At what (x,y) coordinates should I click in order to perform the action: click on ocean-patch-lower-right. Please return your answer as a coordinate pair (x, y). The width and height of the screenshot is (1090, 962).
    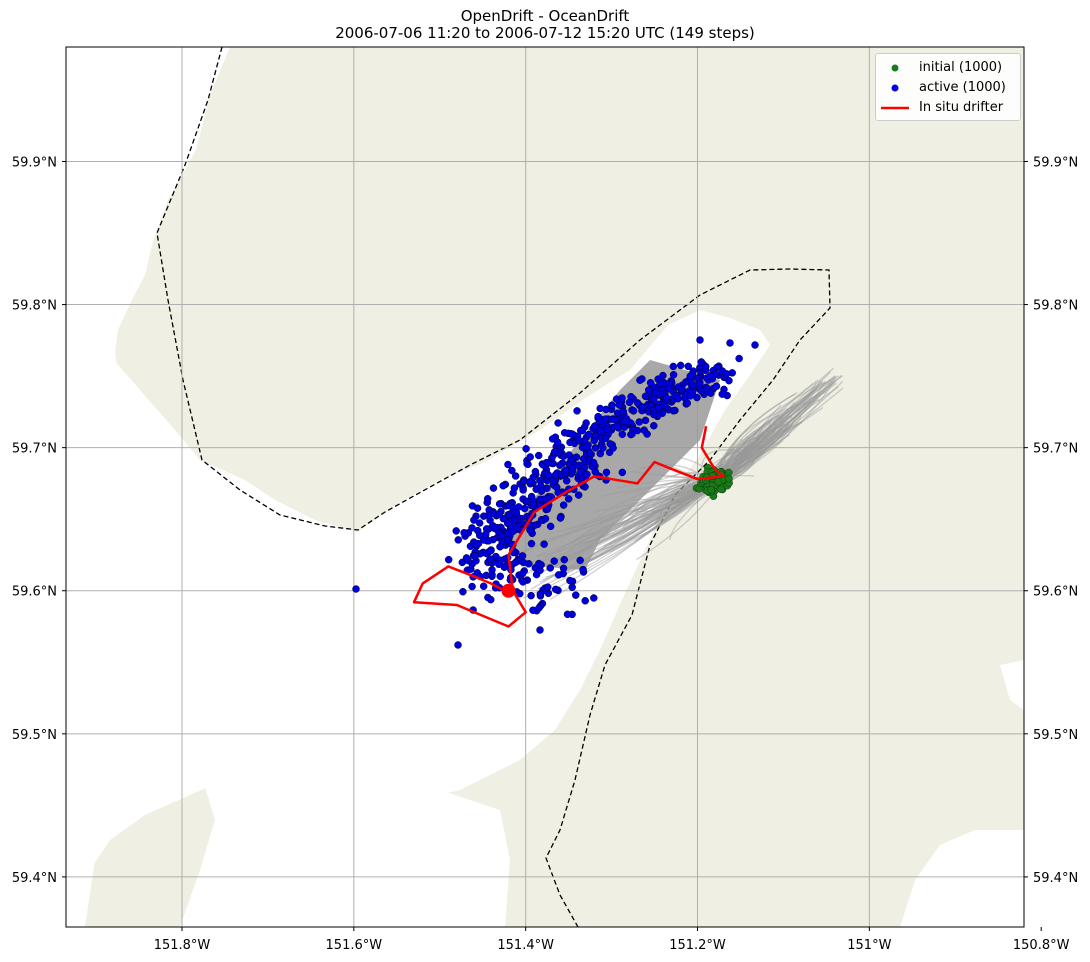
    Looking at the image, I should click on (962, 878).